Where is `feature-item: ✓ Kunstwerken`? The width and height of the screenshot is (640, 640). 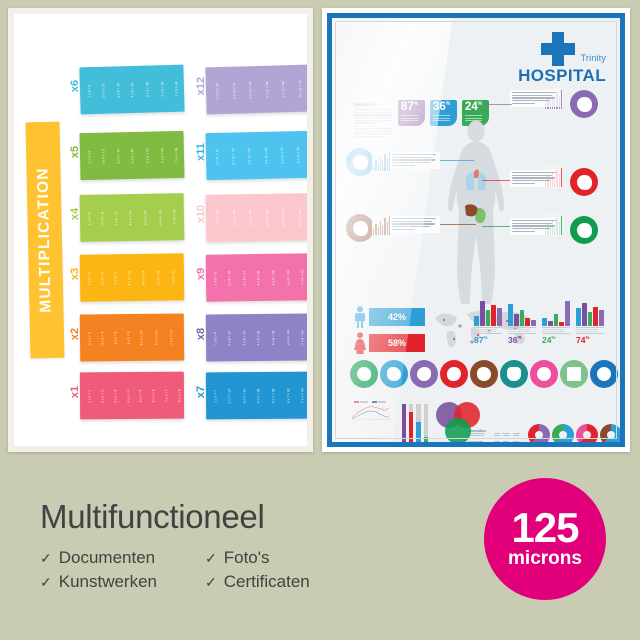 feature-item: ✓ Kunstwerken is located at coordinates (98, 582).